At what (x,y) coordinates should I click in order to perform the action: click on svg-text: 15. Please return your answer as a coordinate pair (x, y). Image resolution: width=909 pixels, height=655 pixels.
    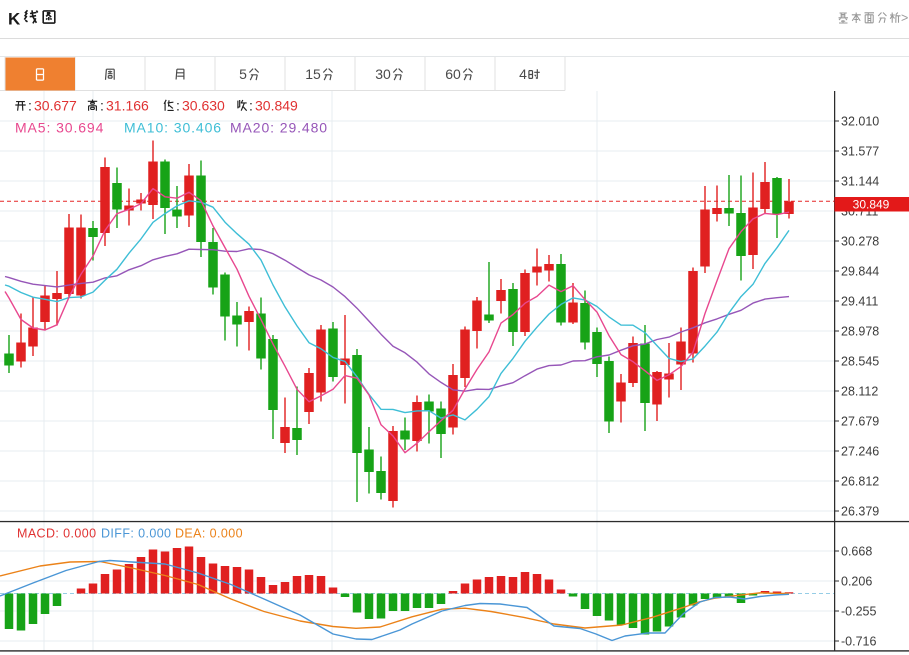
    Looking at the image, I should click on (313, 74).